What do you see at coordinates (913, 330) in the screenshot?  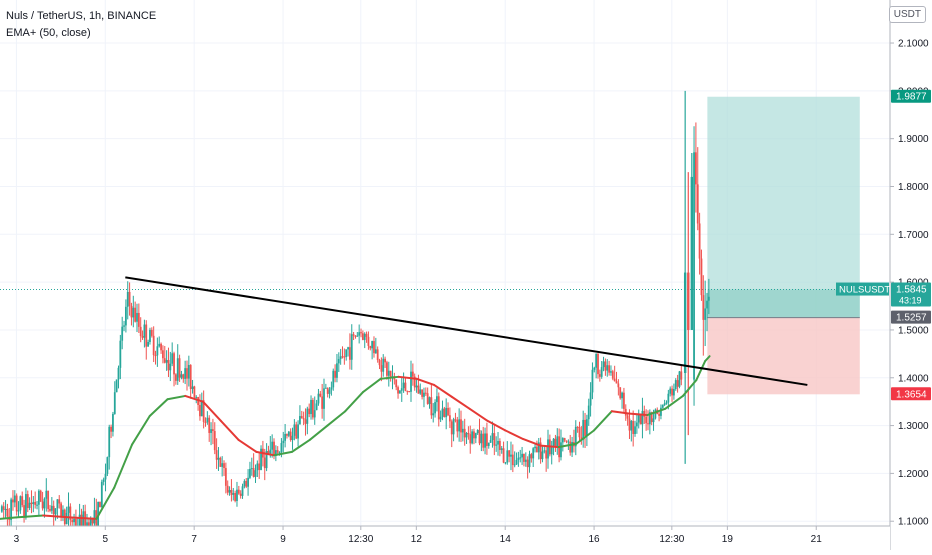 I see `price-tick-label: 1.5000` at bounding box center [913, 330].